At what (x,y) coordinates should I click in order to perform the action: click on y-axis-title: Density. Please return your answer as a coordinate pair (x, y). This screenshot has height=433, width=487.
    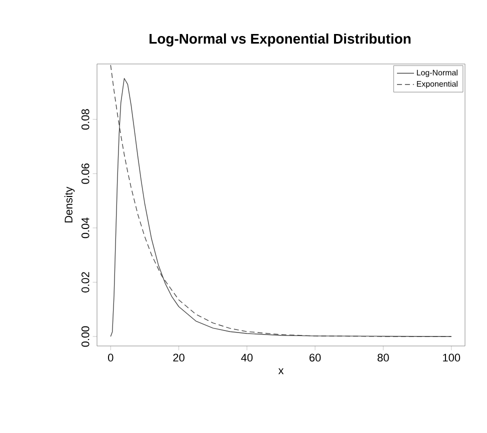
    Looking at the image, I should click on (69, 204).